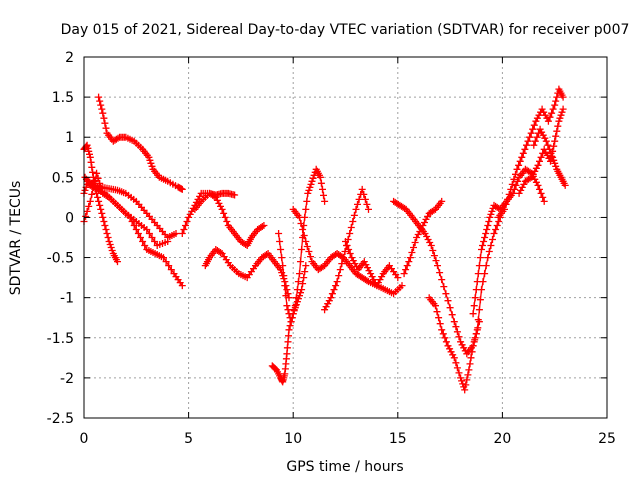 Image resolution: width=640 pixels, height=480 pixels. What do you see at coordinates (423, 237) in the screenshot?
I see `series-track-o` at bounding box center [423, 237].